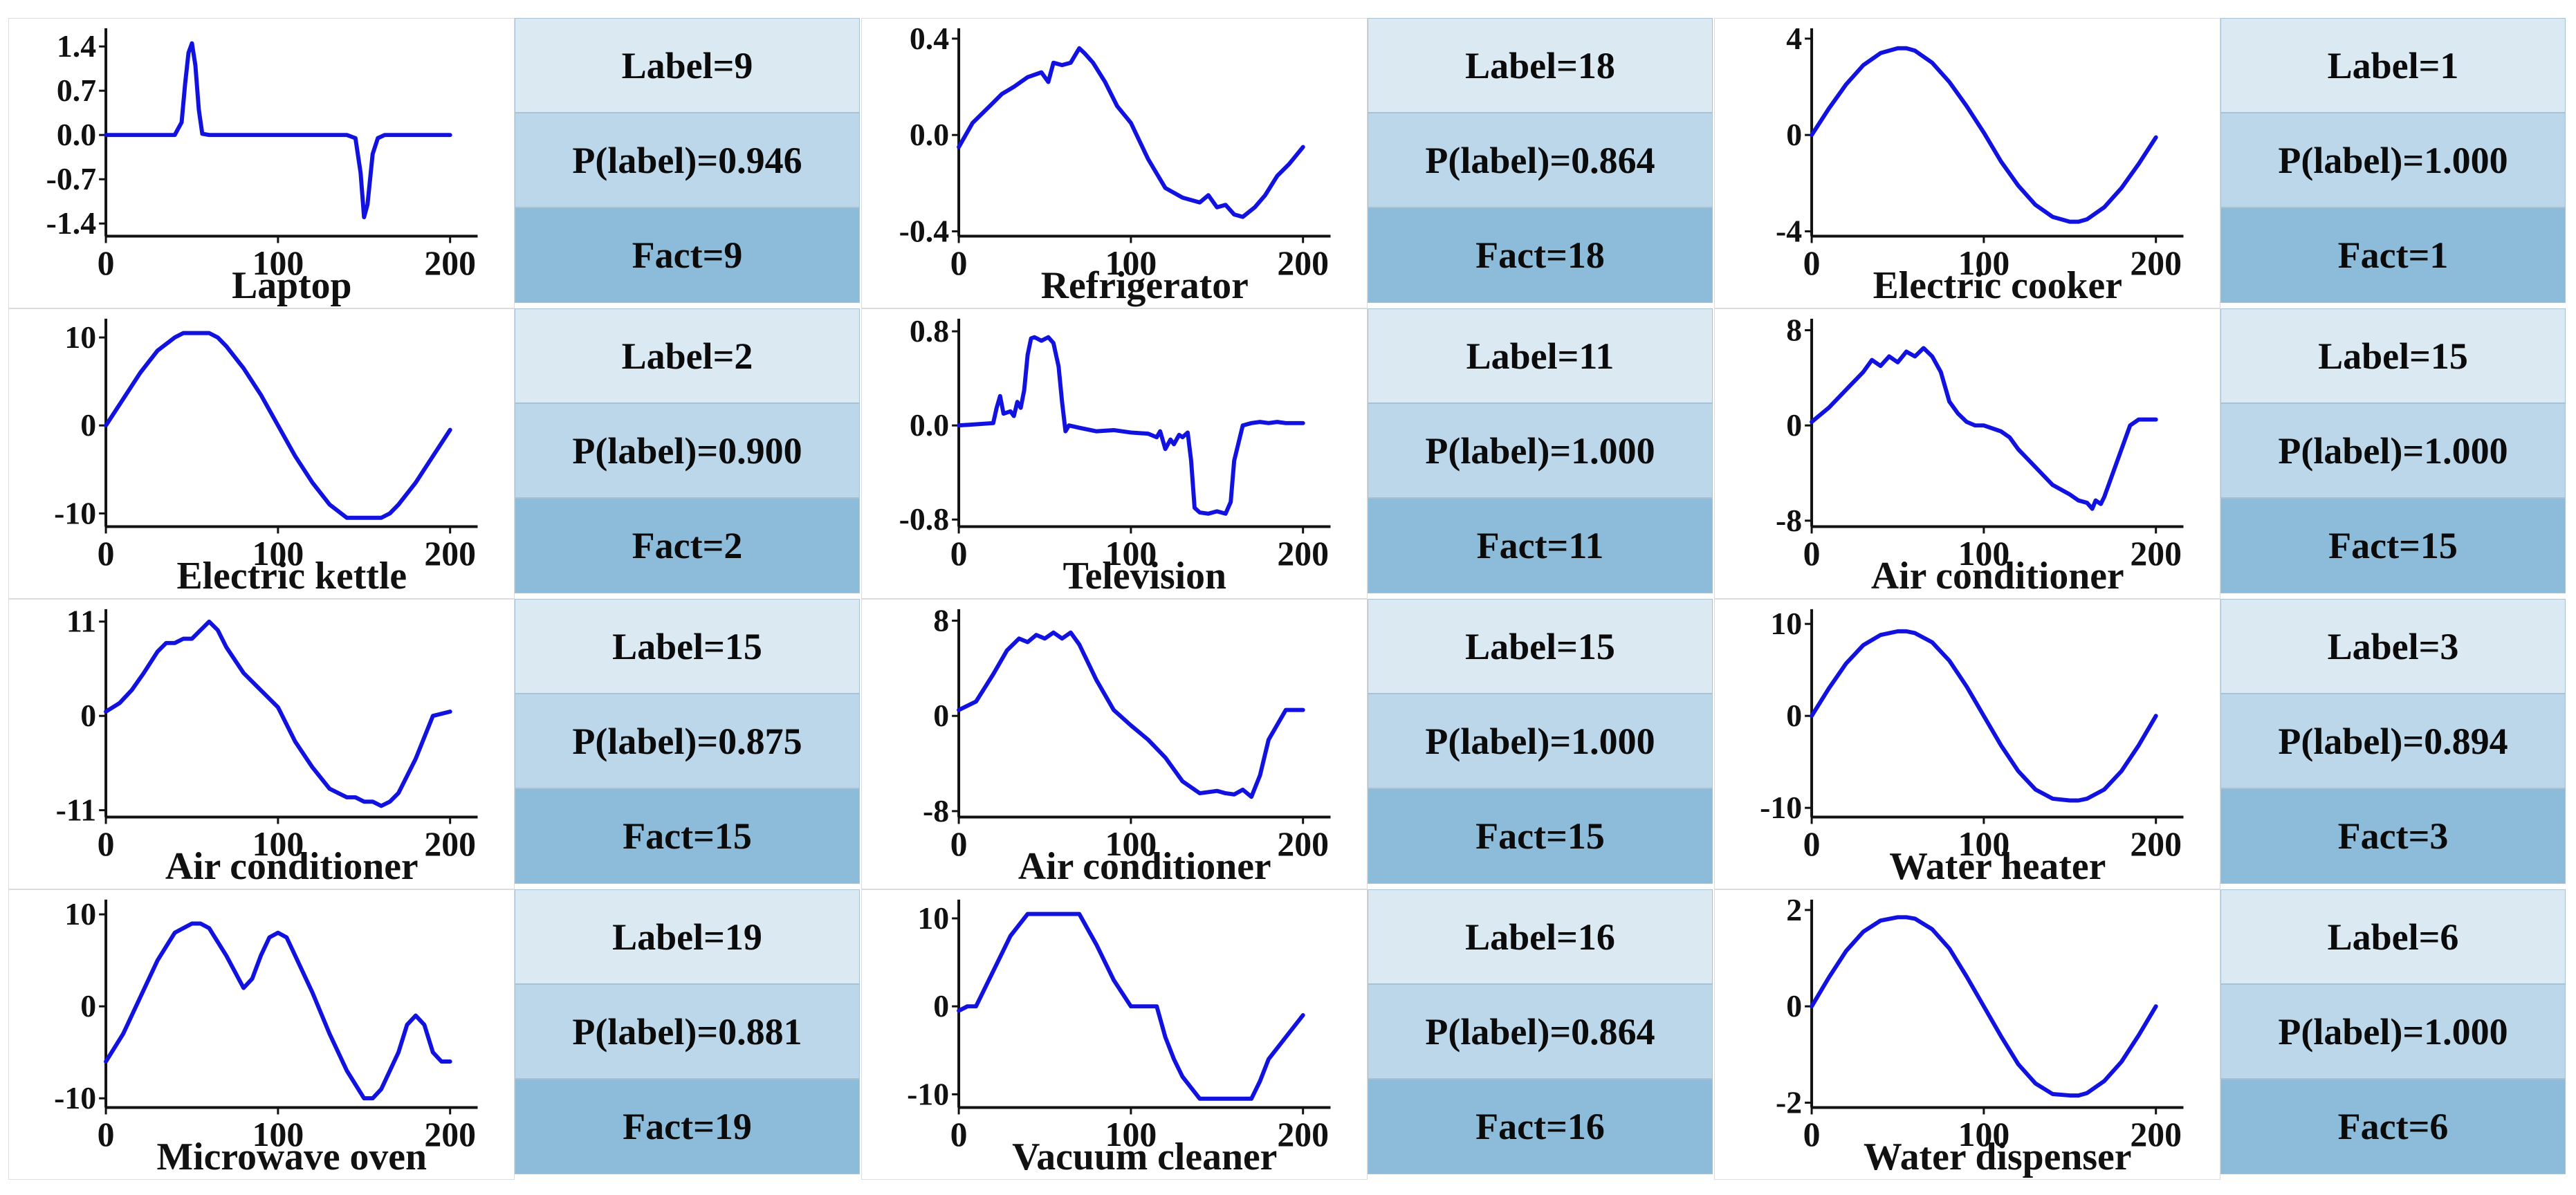 The image size is (2576, 1195). Describe the element at coordinates (1144, 576) in the screenshot. I see `appliance-name: Television` at that location.